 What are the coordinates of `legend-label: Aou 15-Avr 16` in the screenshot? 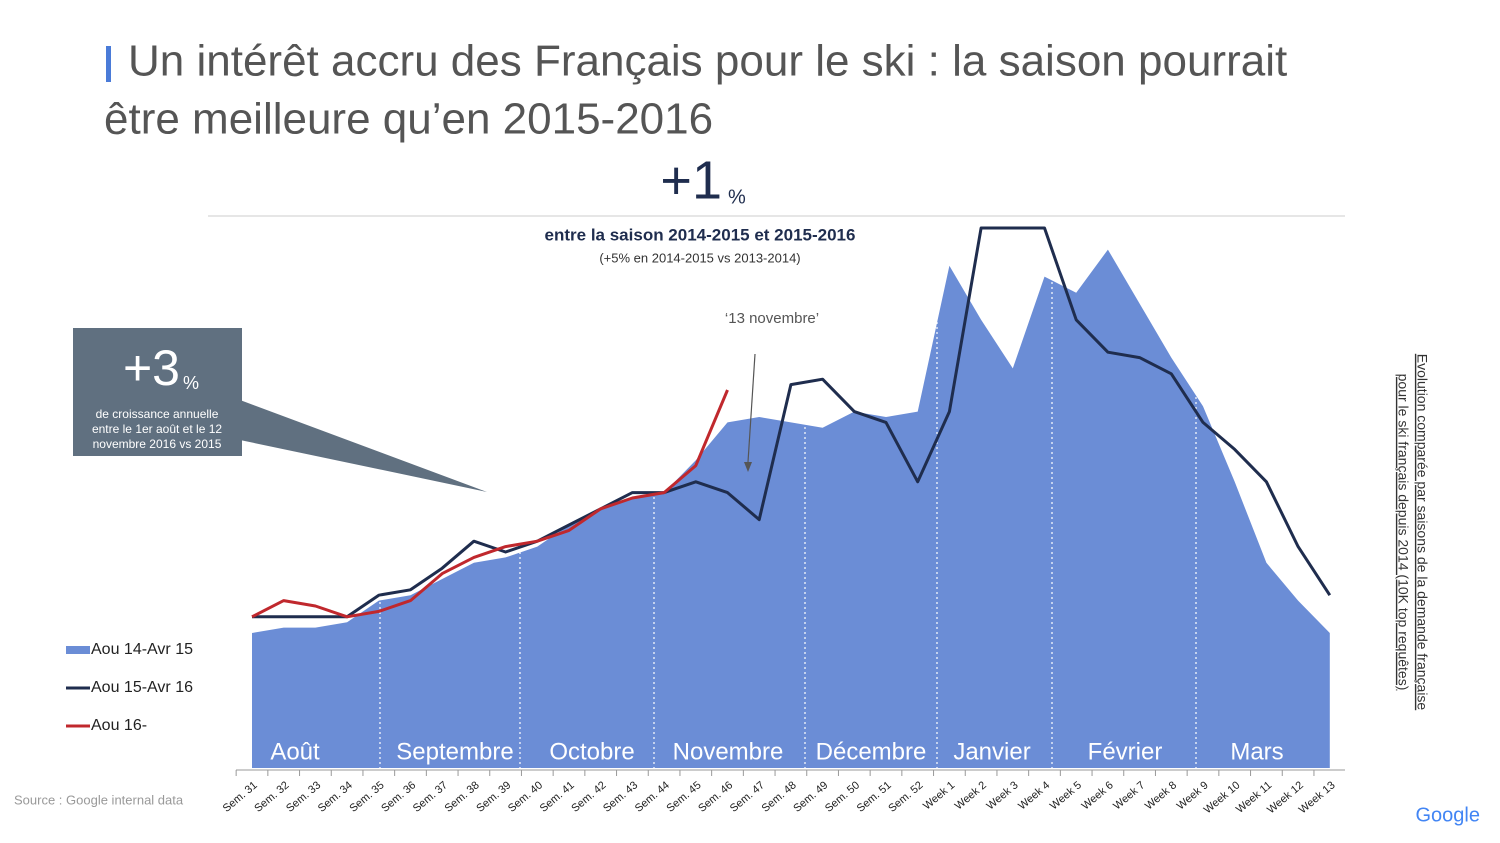 It's located at (142, 687).